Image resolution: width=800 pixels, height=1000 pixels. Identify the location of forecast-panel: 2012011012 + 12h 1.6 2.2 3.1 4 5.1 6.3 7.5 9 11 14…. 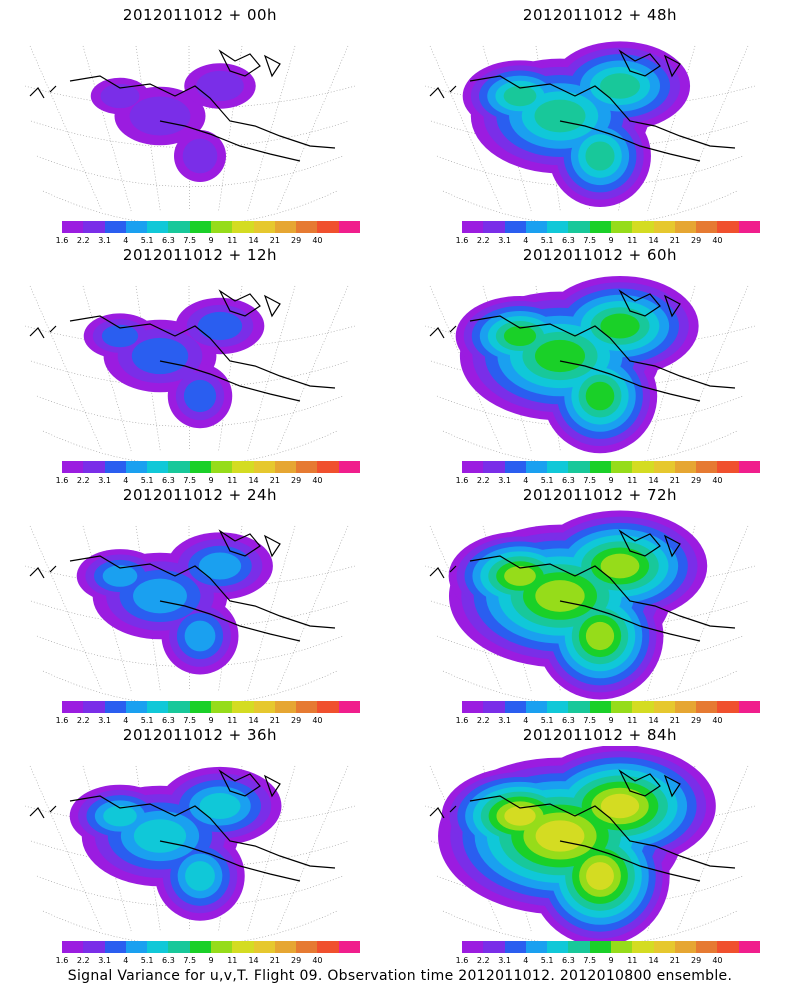
(200, 362).